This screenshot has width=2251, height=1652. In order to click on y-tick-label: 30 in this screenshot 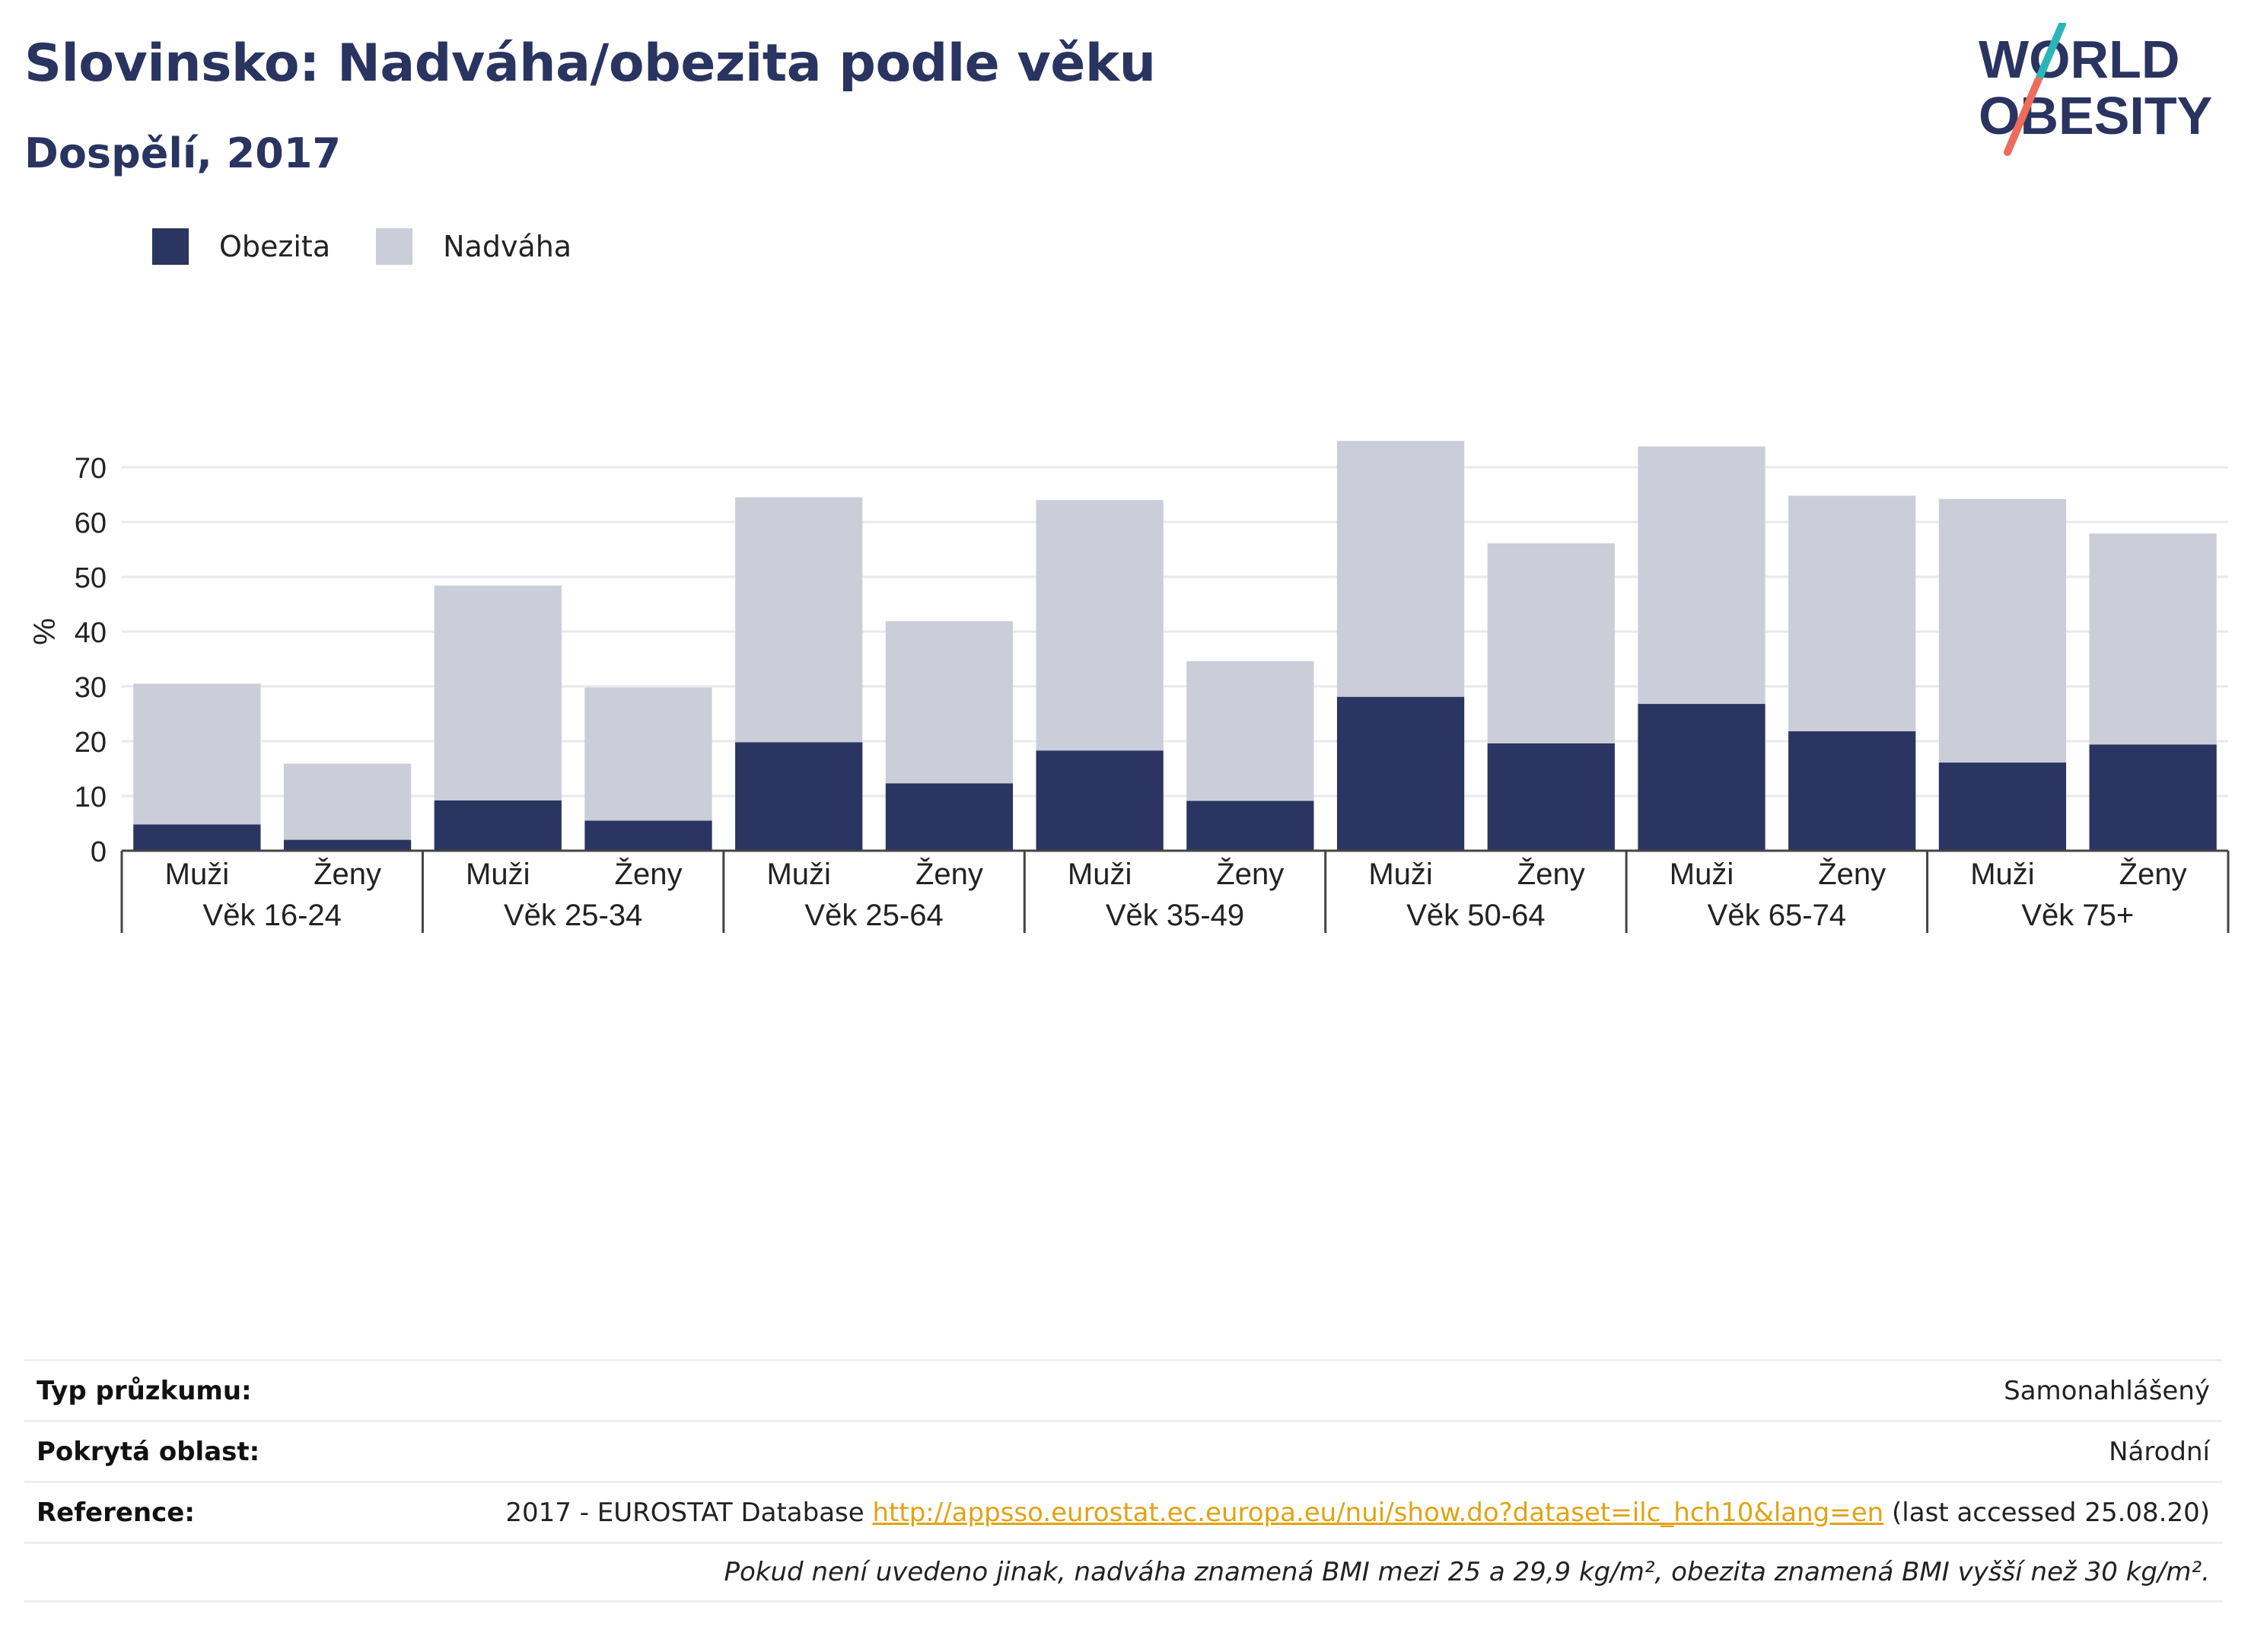, I will do `click(91, 688)`.